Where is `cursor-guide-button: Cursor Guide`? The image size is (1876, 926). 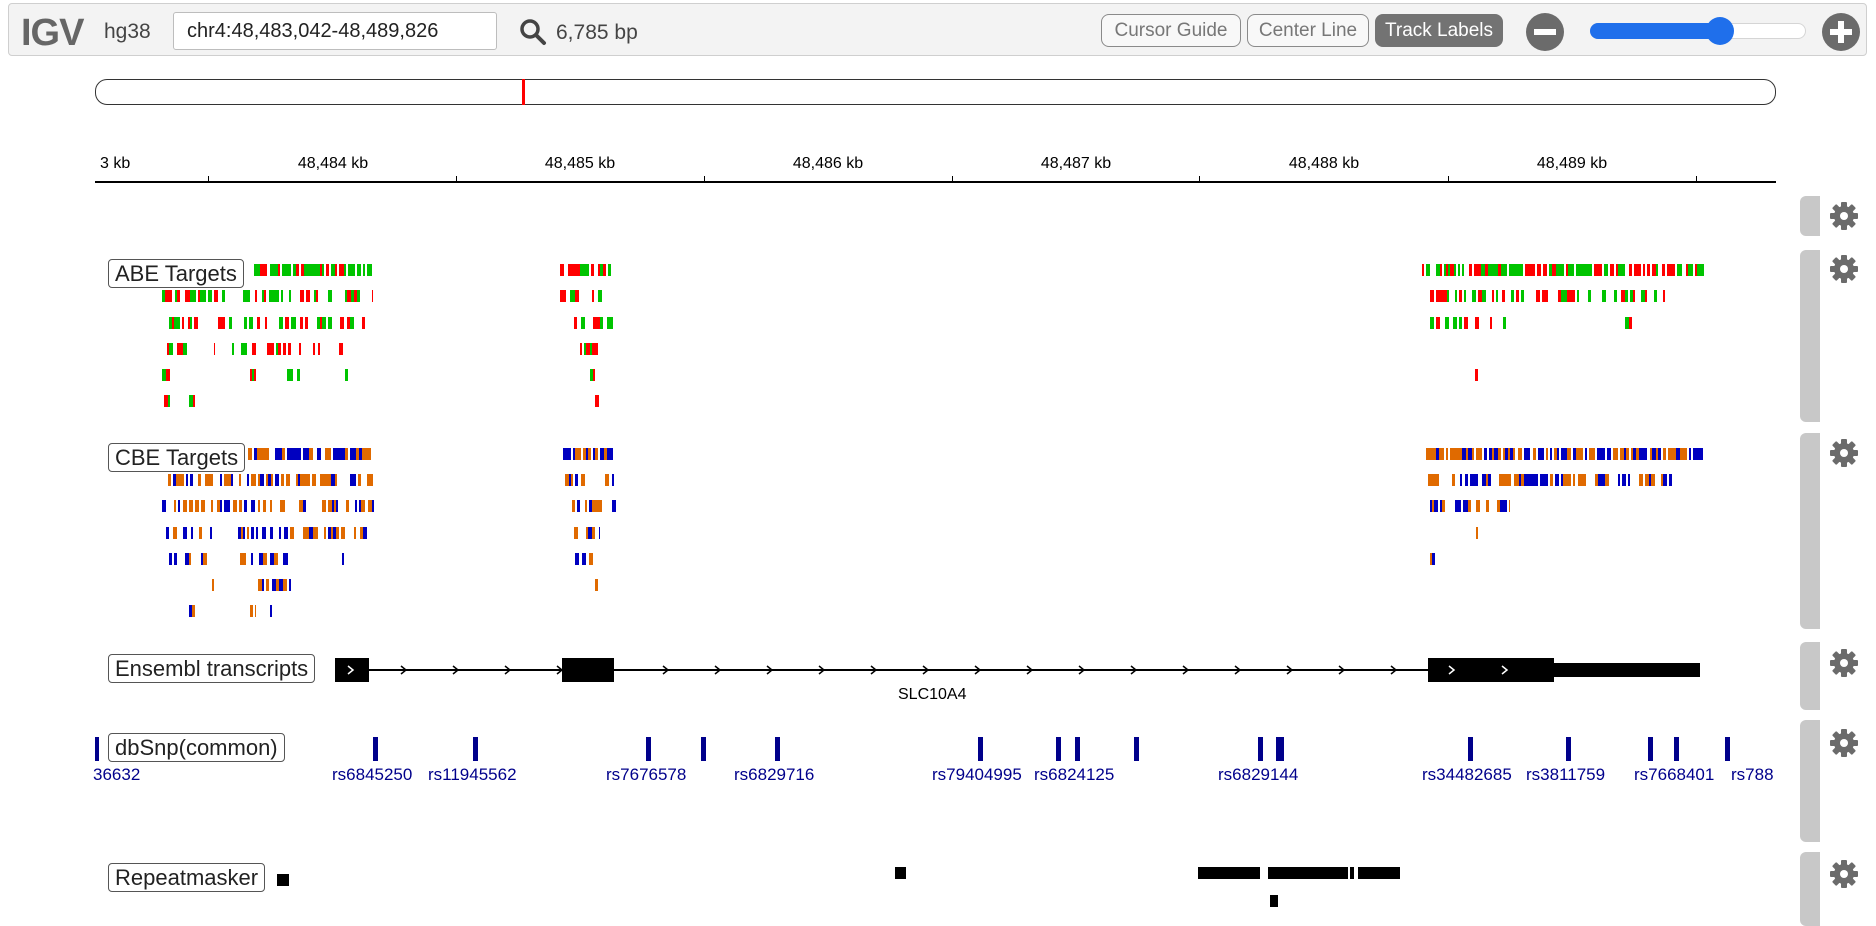 cursor-guide-button: Cursor Guide is located at coordinates (1171, 30).